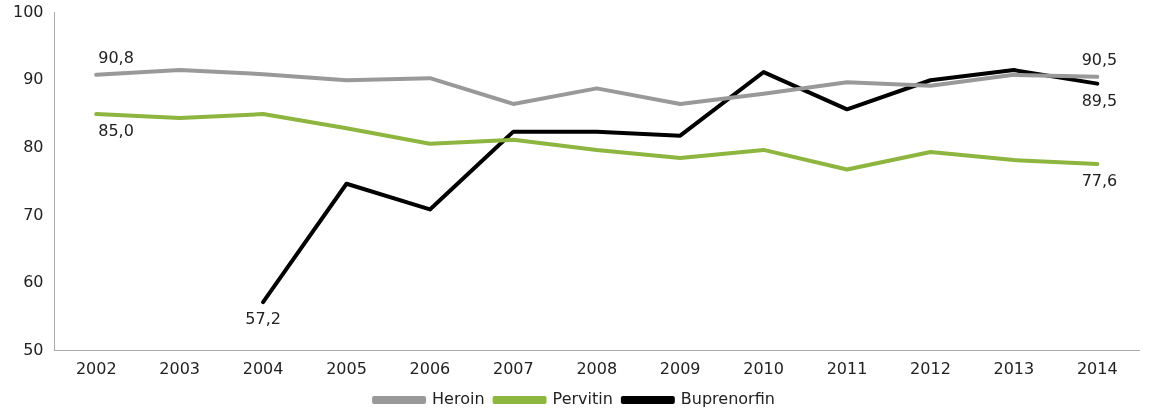 The image size is (1167, 418). Describe the element at coordinates (1099, 181) in the screenshot. I see `data-label: 77,6` at that location.